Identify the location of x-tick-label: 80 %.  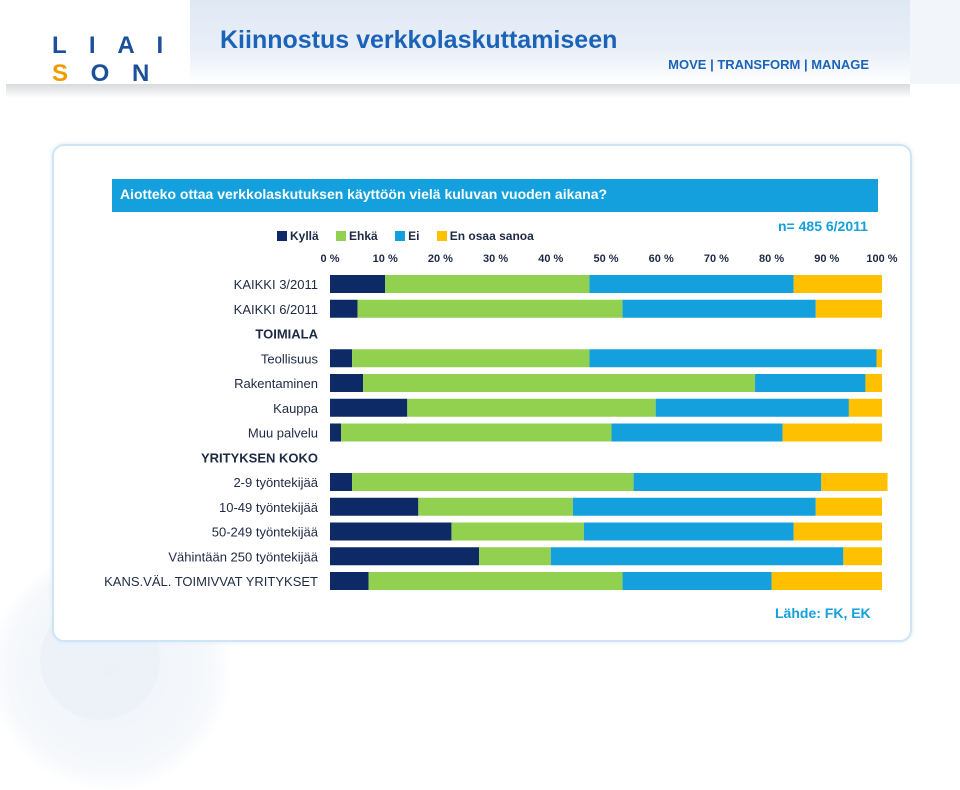
(771, 259).